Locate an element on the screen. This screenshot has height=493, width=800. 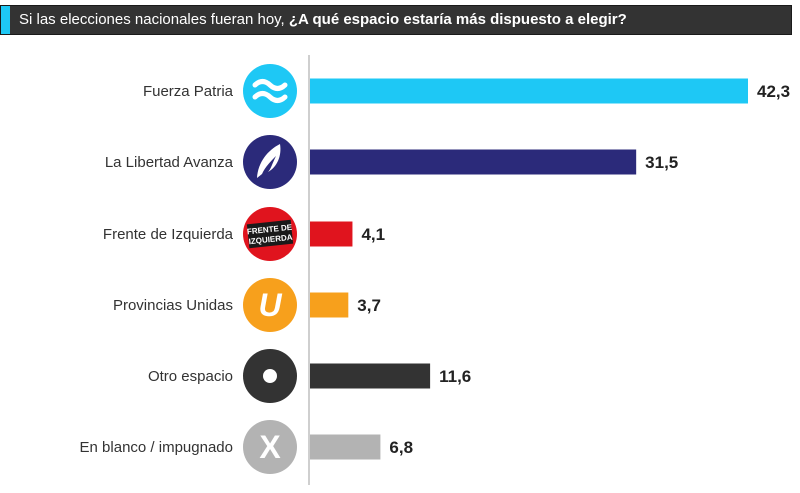
value-label: 3,7 is located at coordinates (369, 305).